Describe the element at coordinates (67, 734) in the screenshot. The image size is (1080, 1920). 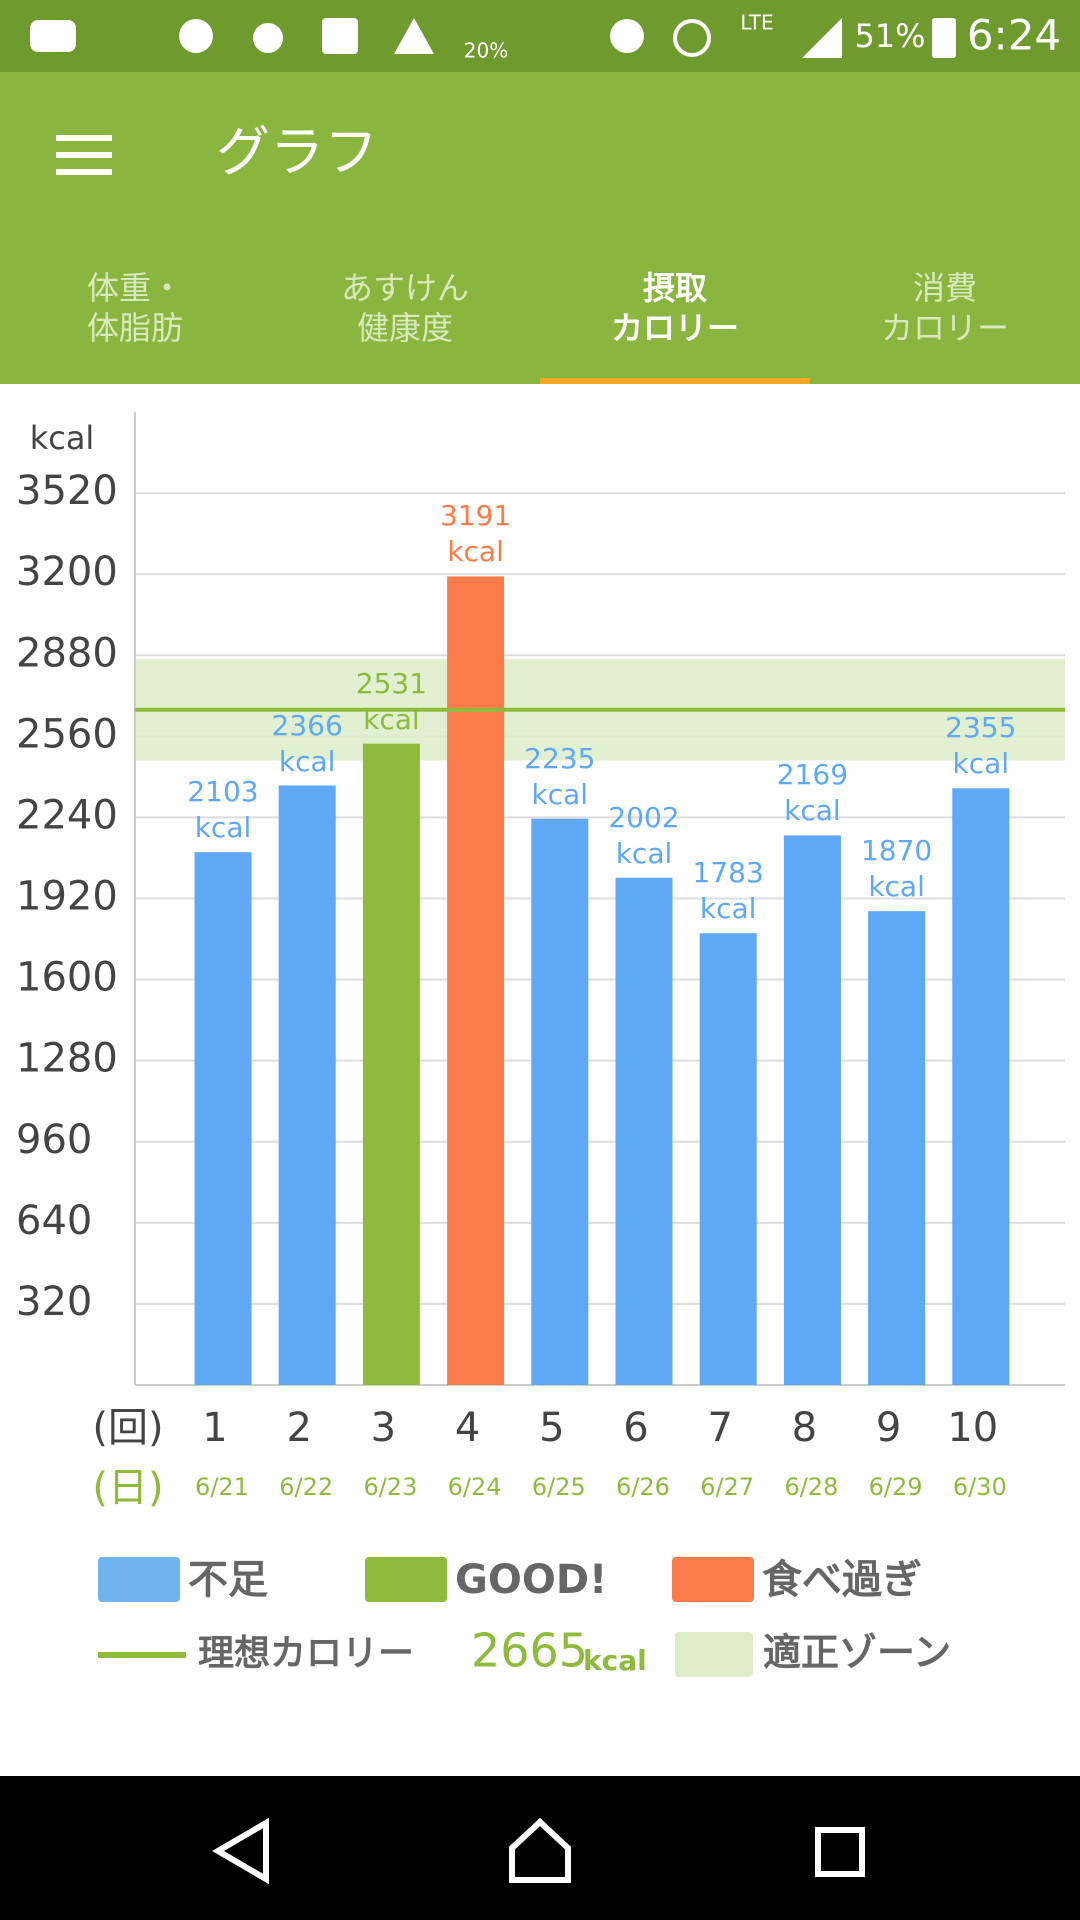
I see `y-tick-label: 2560` at that location.